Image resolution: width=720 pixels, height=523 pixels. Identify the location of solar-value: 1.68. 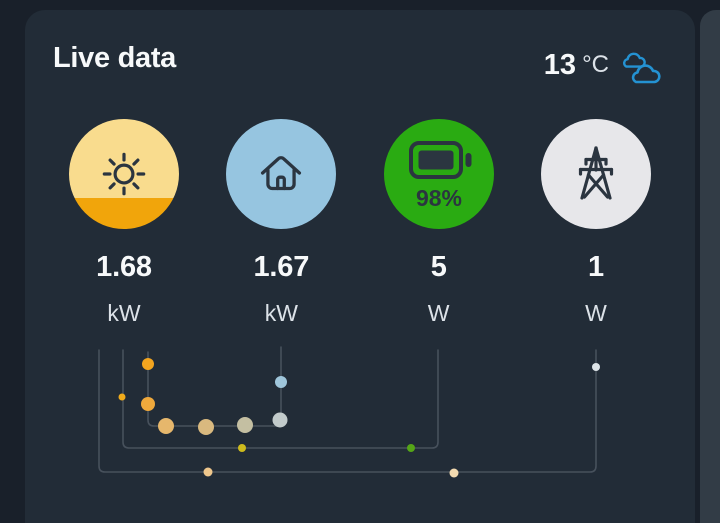
(124, 267).